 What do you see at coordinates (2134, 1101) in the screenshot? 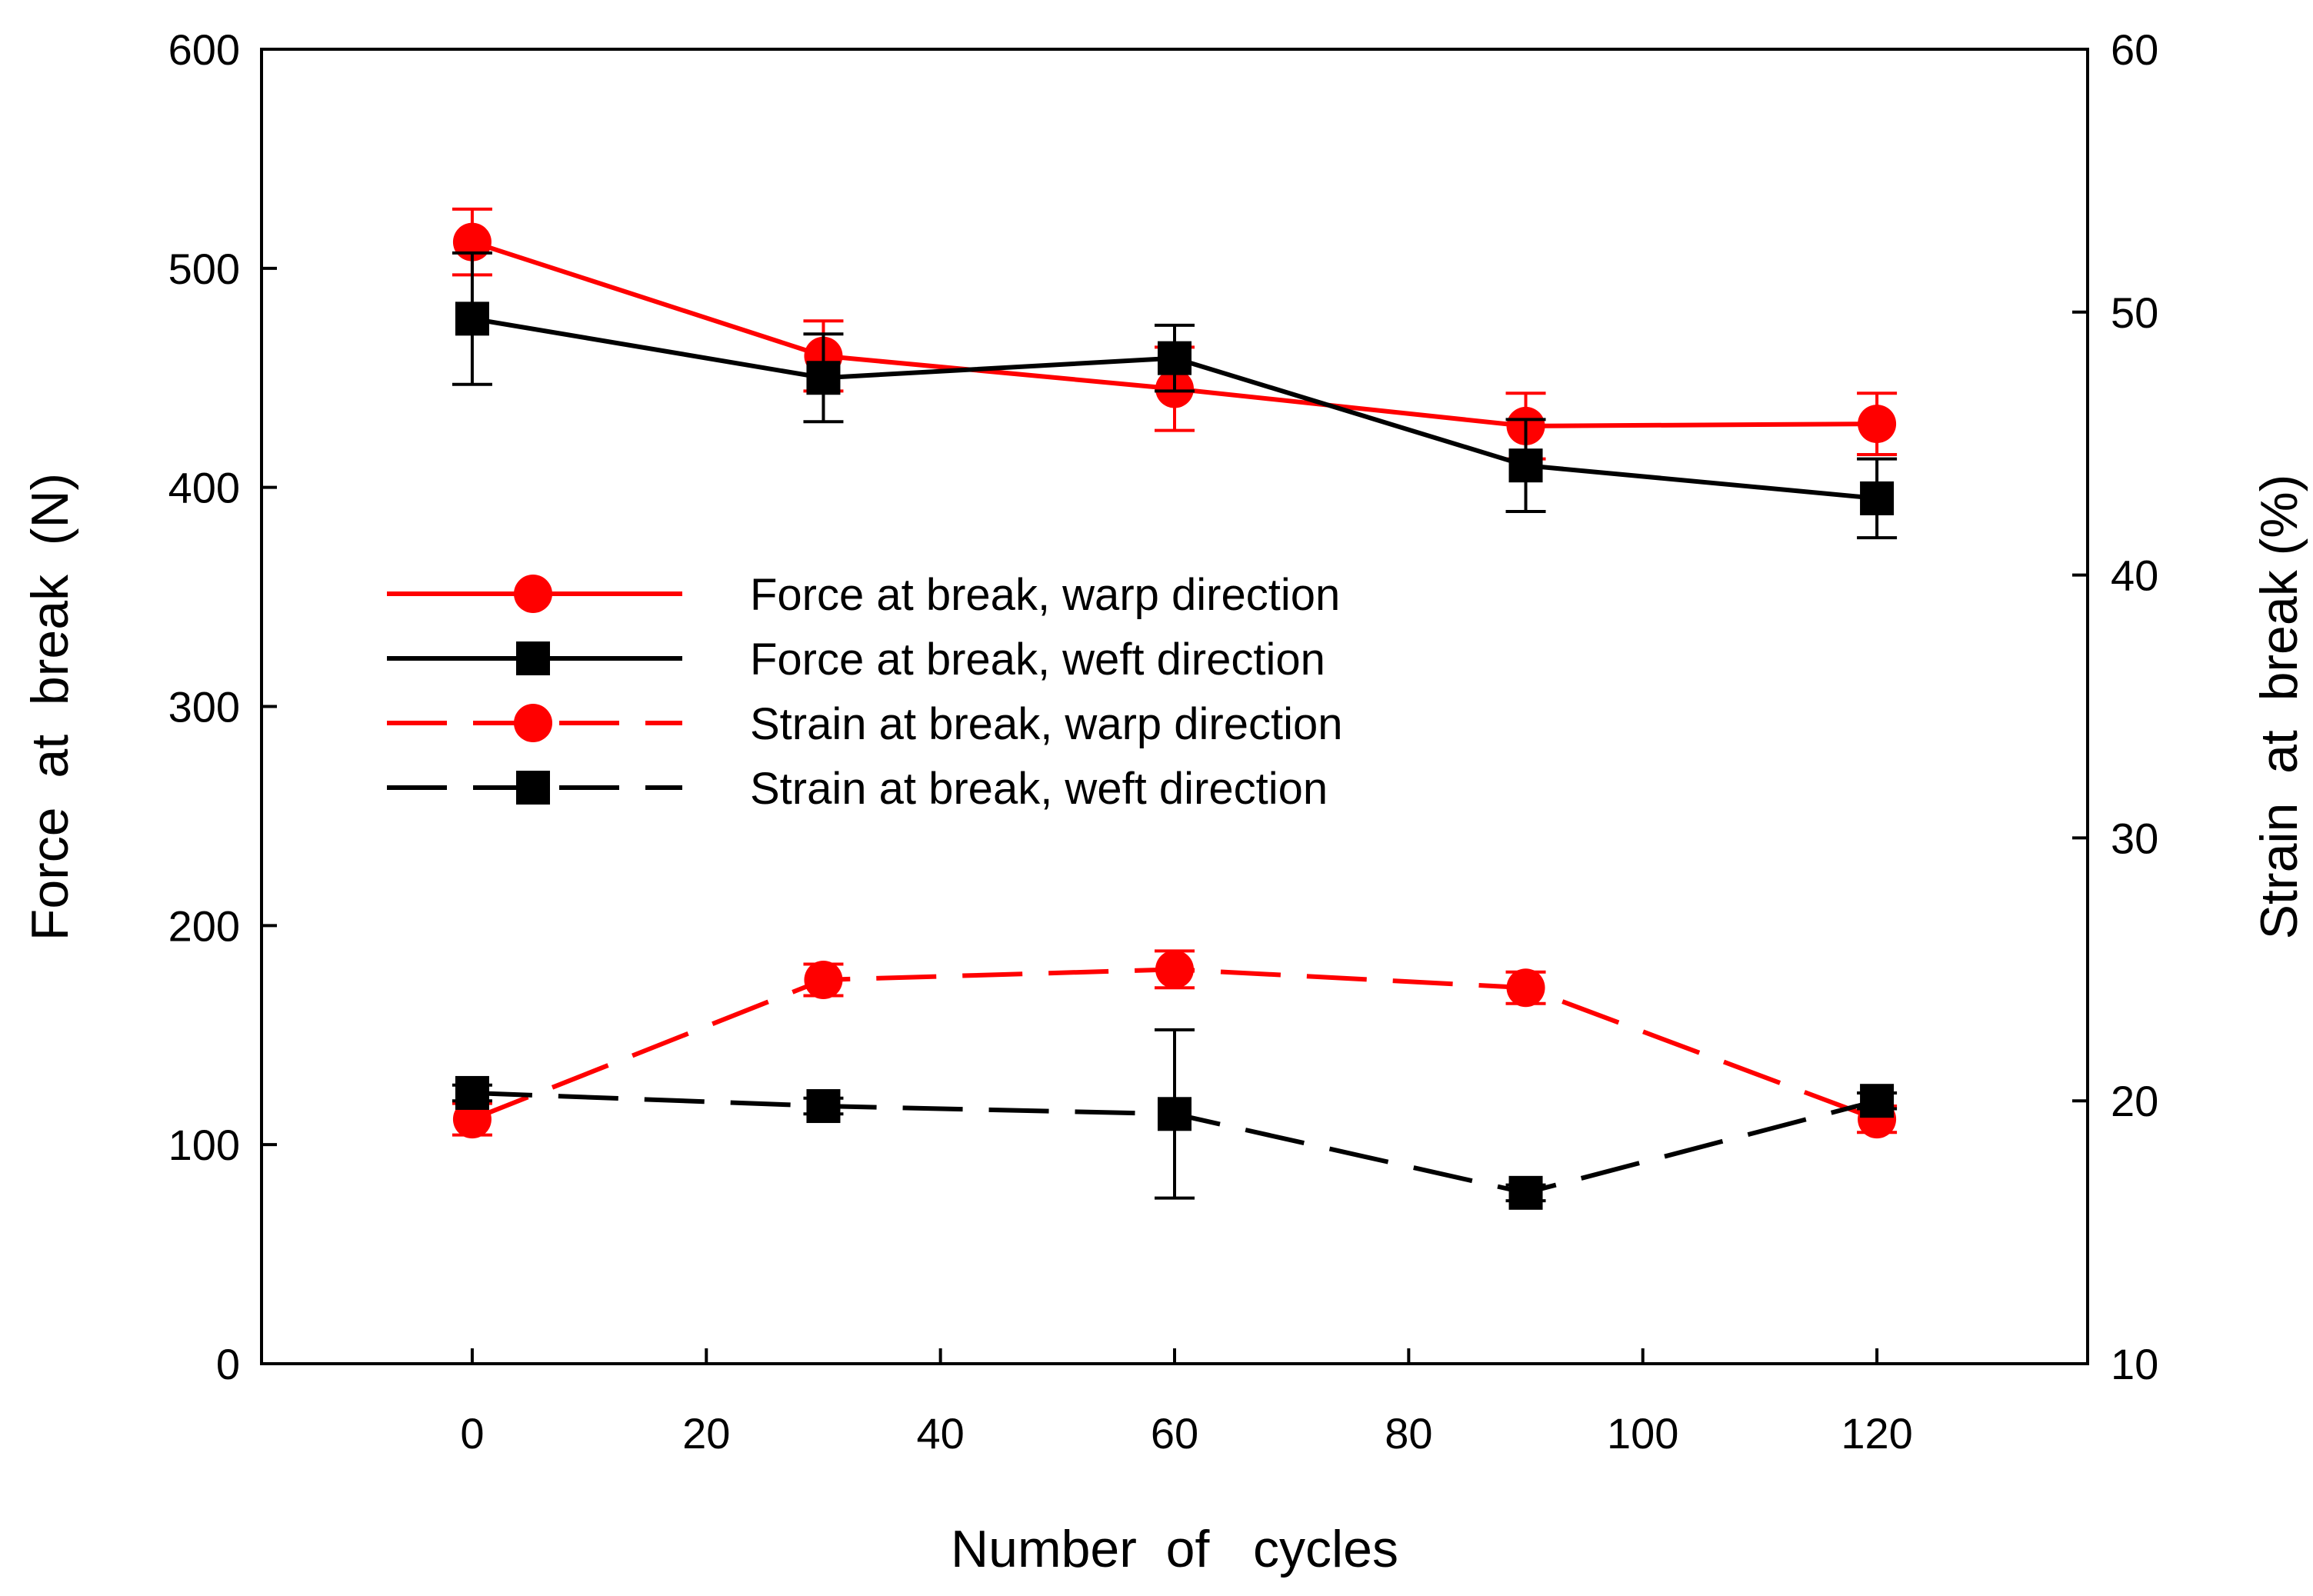
I see `y2-tick-label: 20` at bounding box center [2134, 1101].